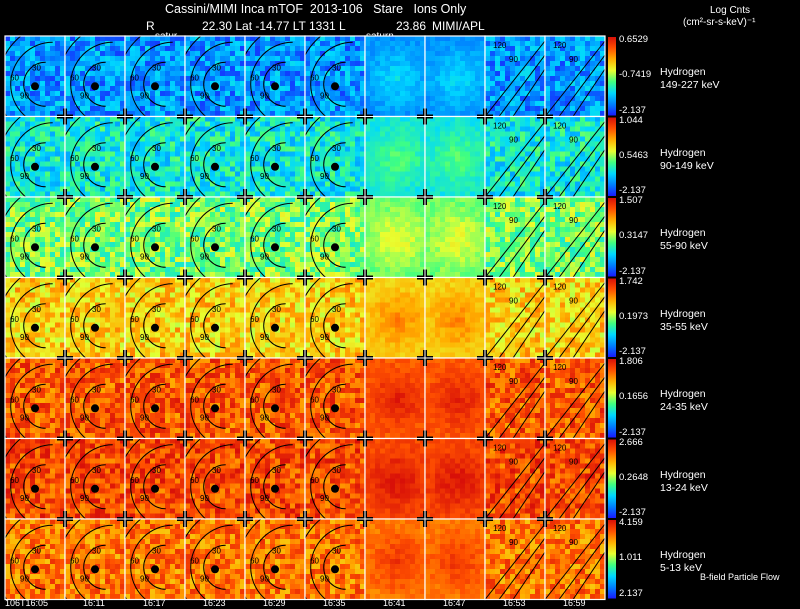  What do you see at coordinates (274, 603) in the screenshot?
I see `time-tick-label: 16:29` at bounding box center [274, 603].